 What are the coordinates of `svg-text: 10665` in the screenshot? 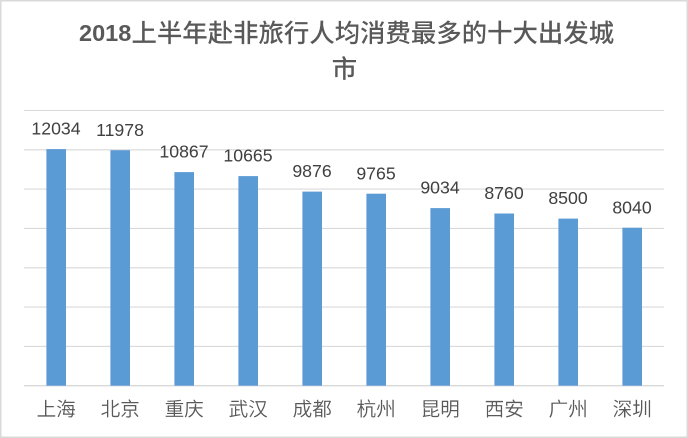 It's located at (247, 156).